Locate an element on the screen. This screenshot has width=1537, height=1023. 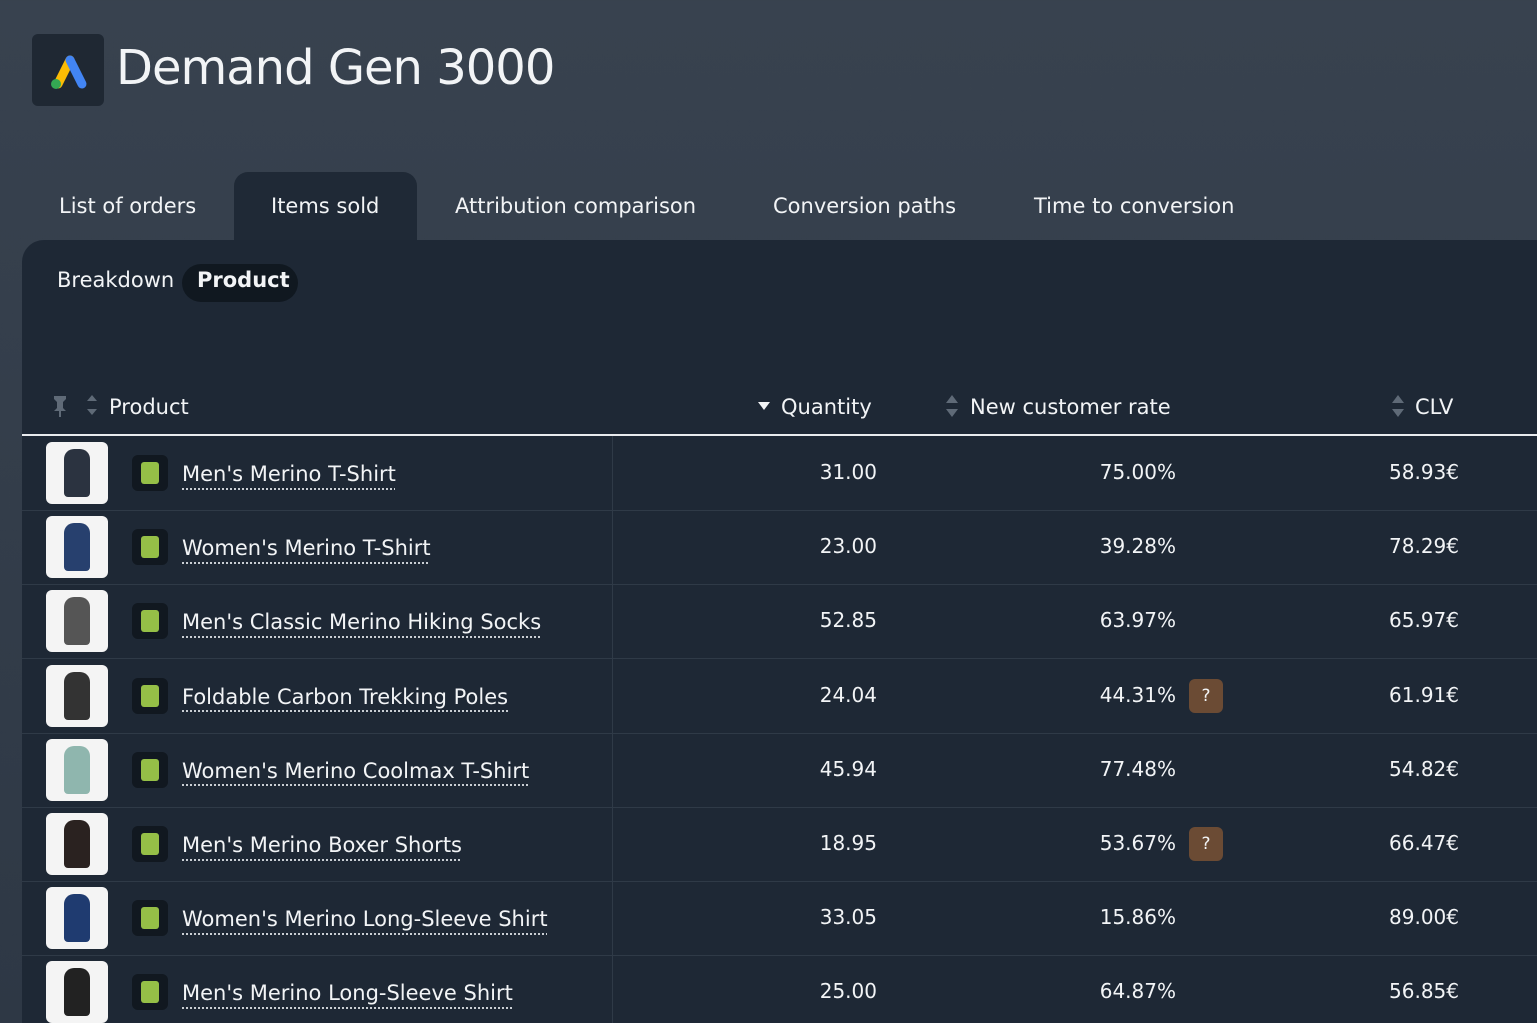
tab: List of orders is located at coordinates (128, 206).